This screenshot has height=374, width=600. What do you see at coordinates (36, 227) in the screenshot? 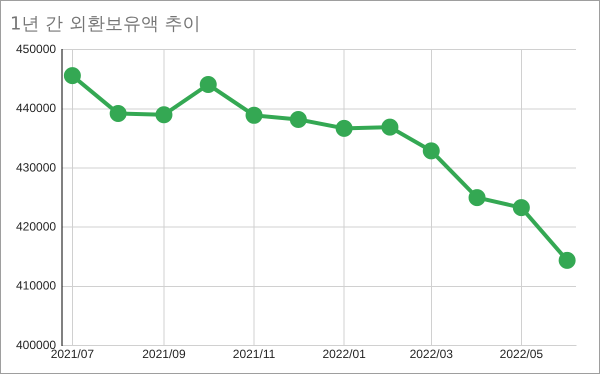
I see `y-tick-label: 420000` at bounding box center [36, 227].